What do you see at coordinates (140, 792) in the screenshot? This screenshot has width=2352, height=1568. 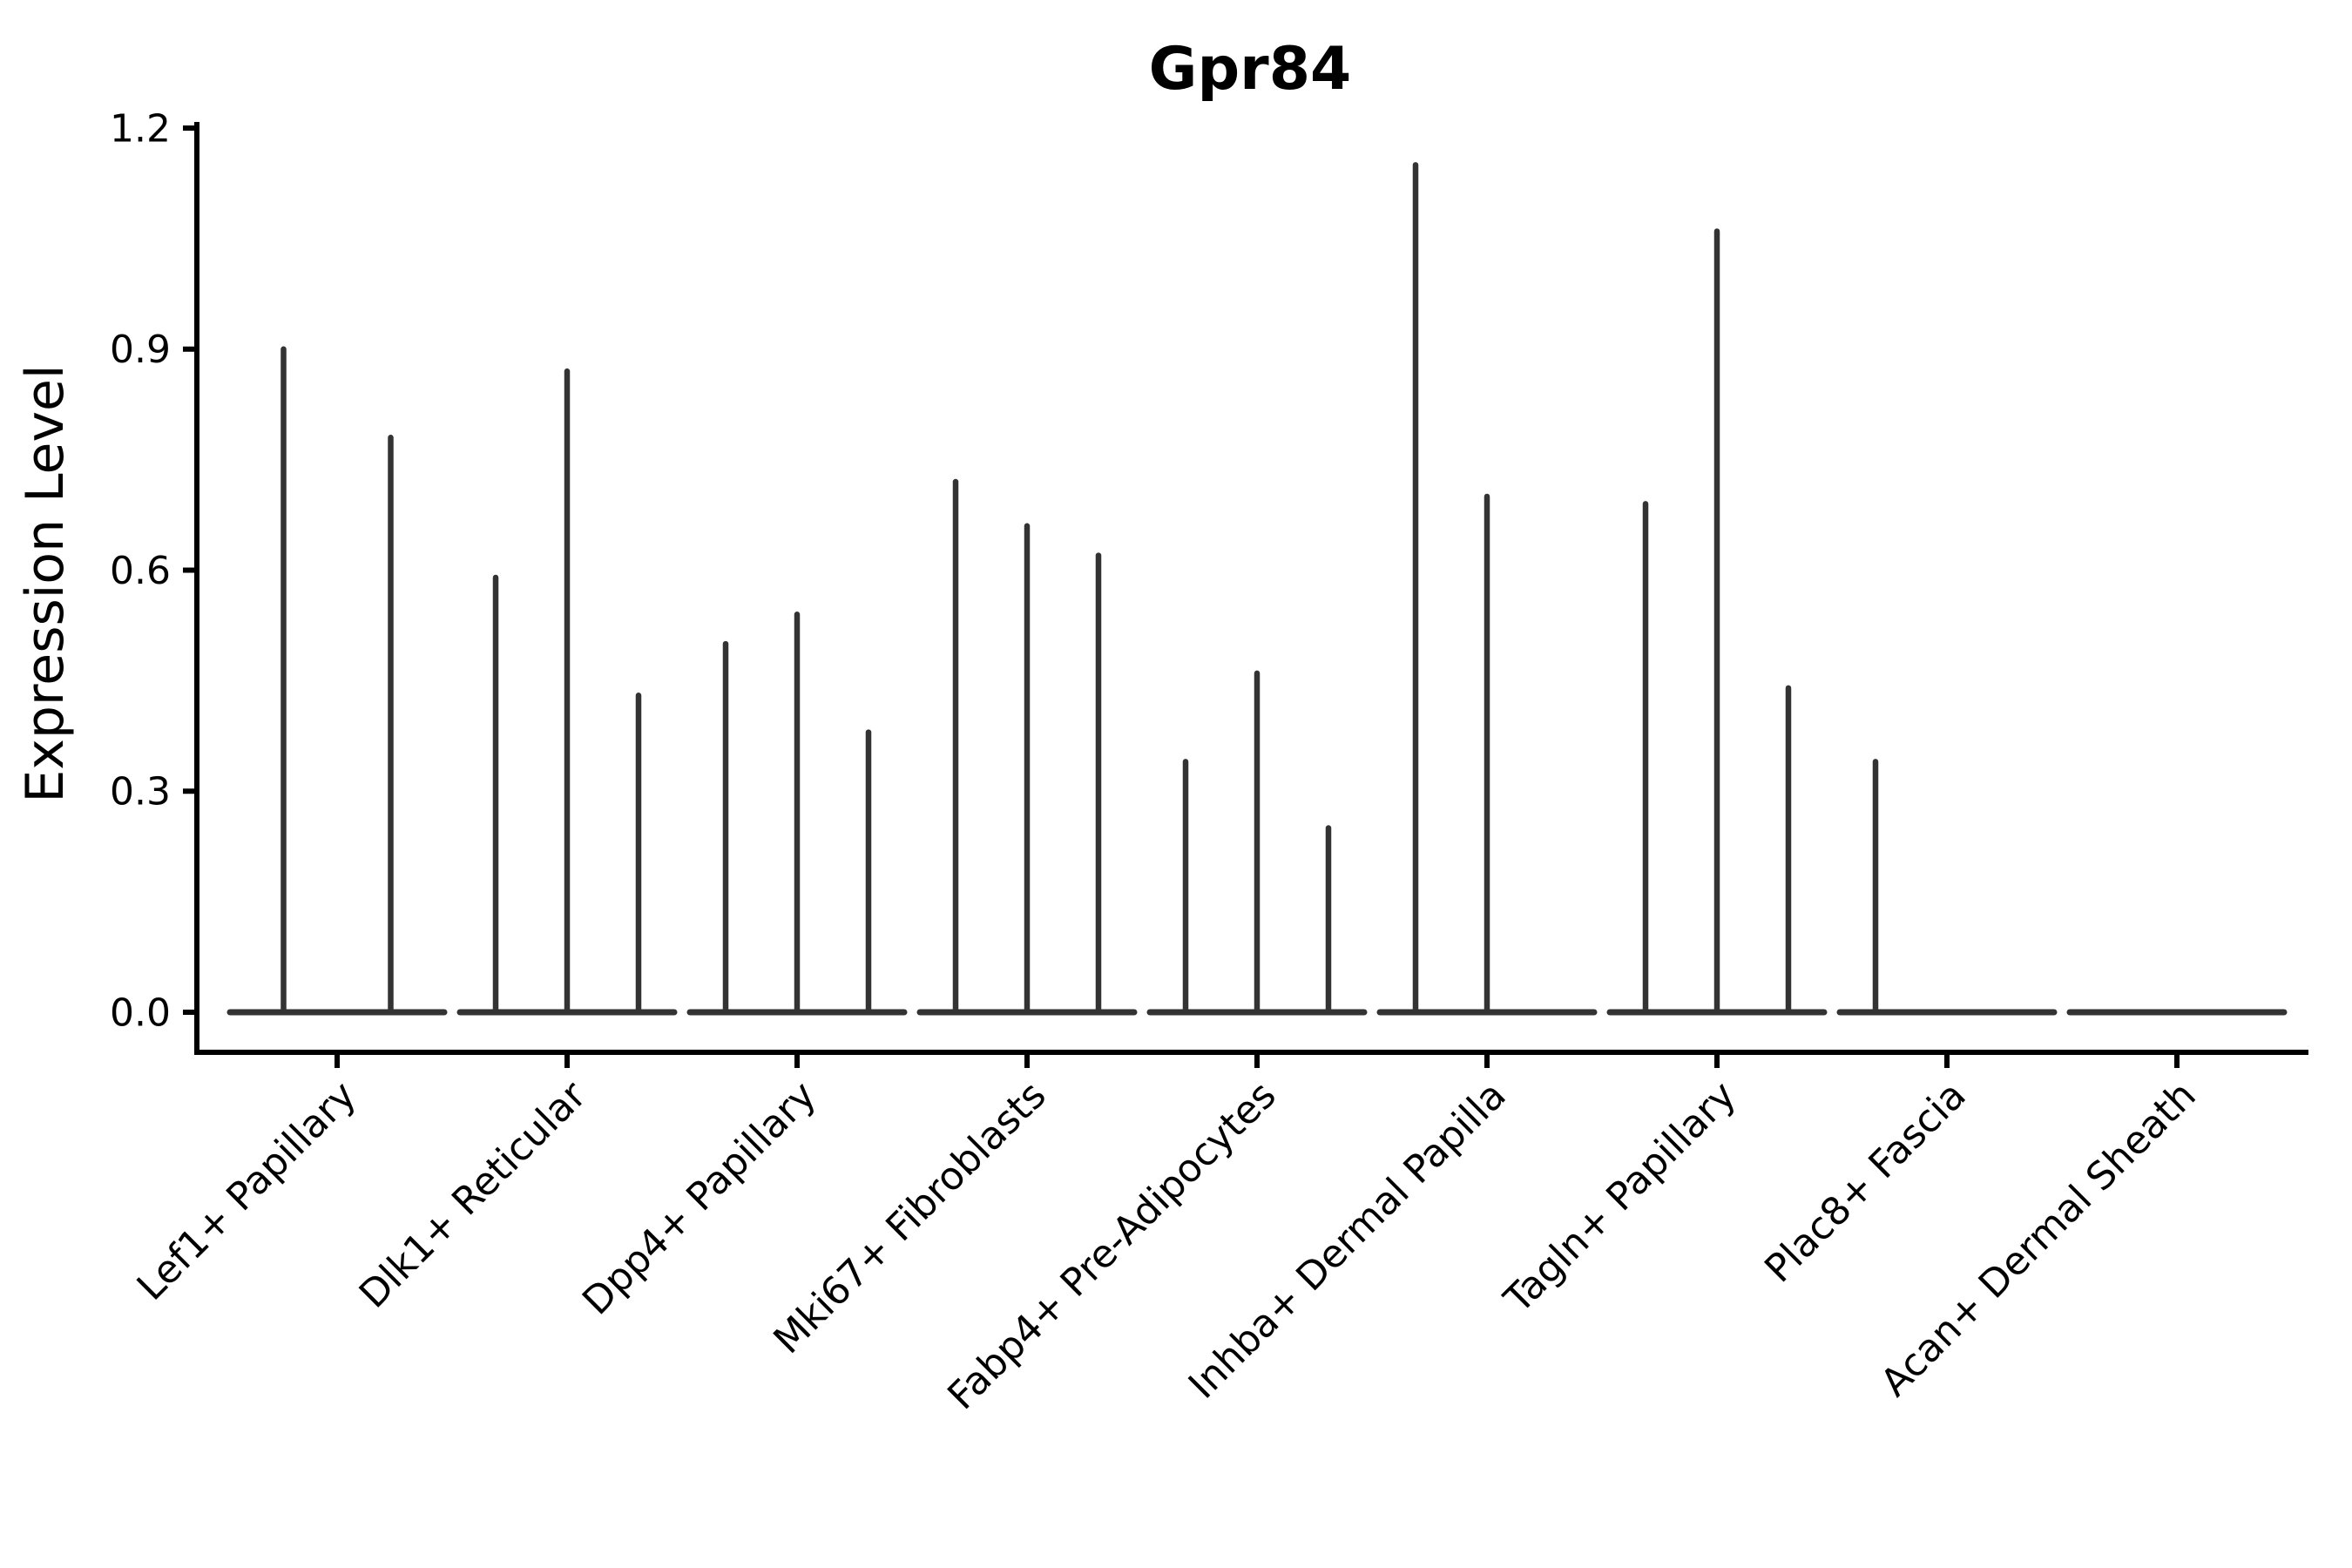 I see `y-tick-label: 0.3` at bounding box center [140, 792].